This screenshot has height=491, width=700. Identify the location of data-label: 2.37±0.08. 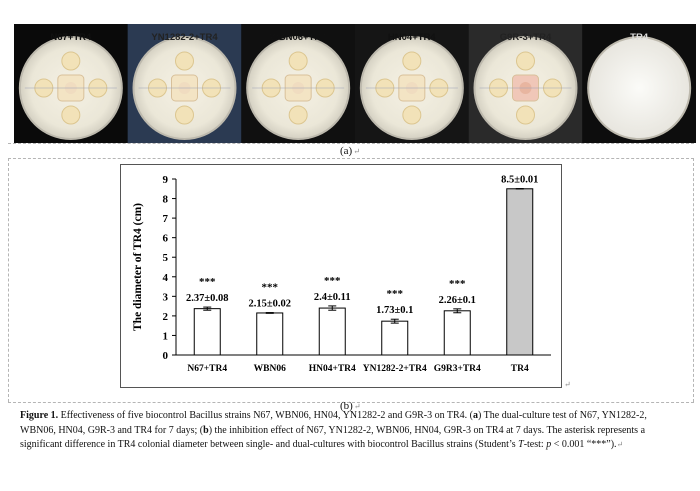
(207, 298).